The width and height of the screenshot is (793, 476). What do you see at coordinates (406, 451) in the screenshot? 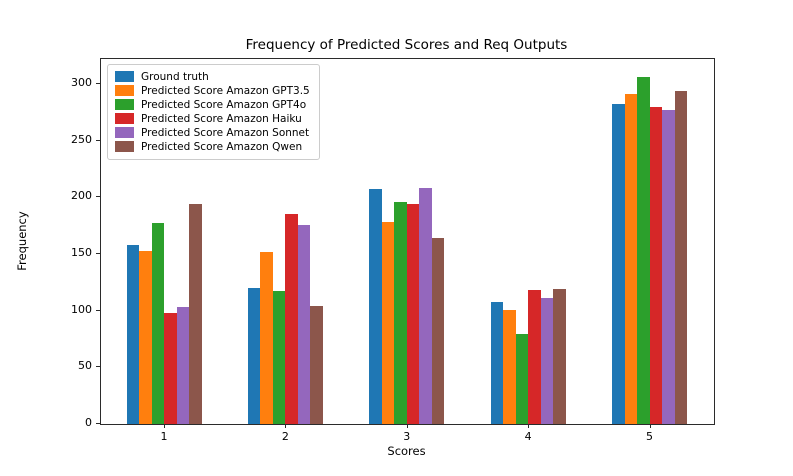
I see `x-axis-label: Scores` at bounding box center [406, 451].